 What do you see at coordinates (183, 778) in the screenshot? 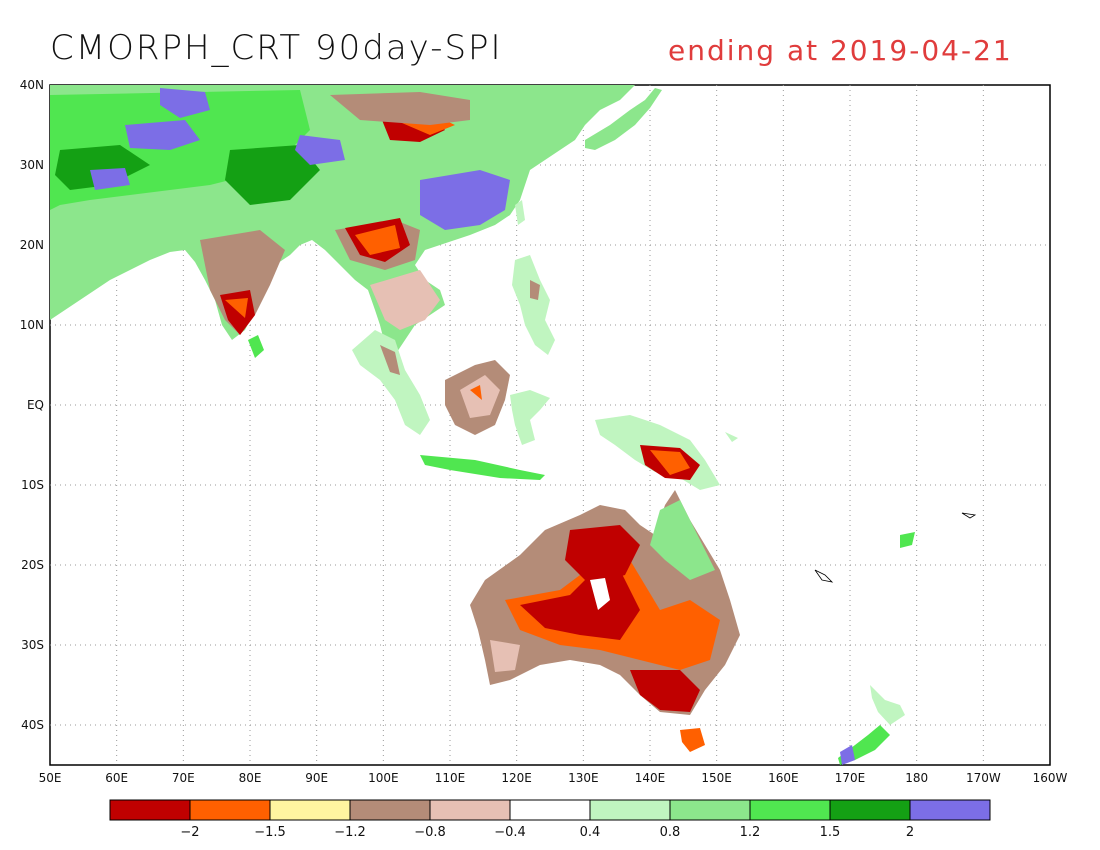
I see `lon-label: 70E` at bounding box center [183, 778].